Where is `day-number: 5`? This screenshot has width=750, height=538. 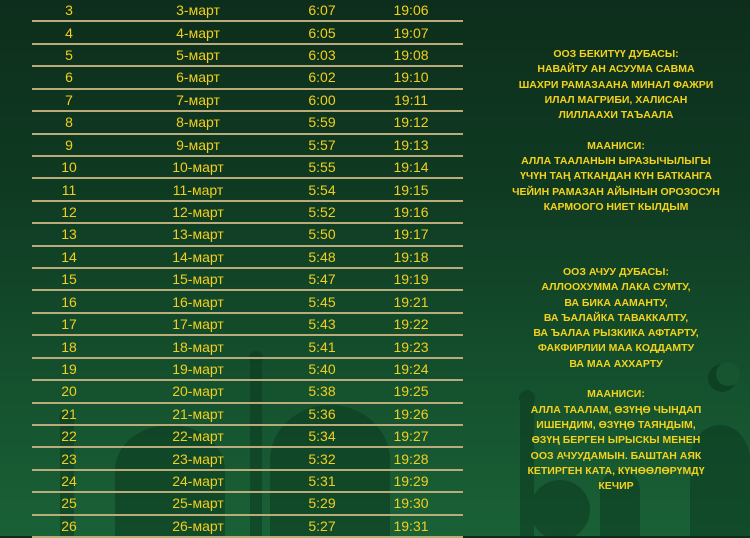
day-number: 5 is located at coordinates (69, 55).